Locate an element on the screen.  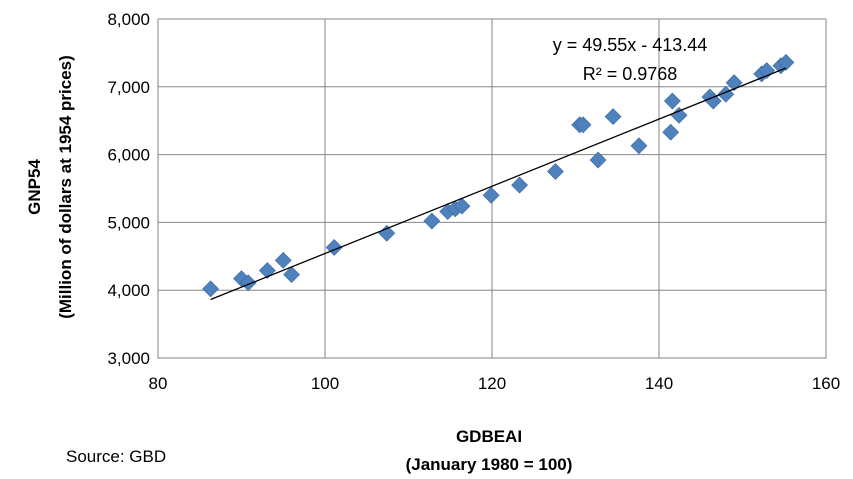
x-tick-label: 160 is located at coordinates (826, 383).